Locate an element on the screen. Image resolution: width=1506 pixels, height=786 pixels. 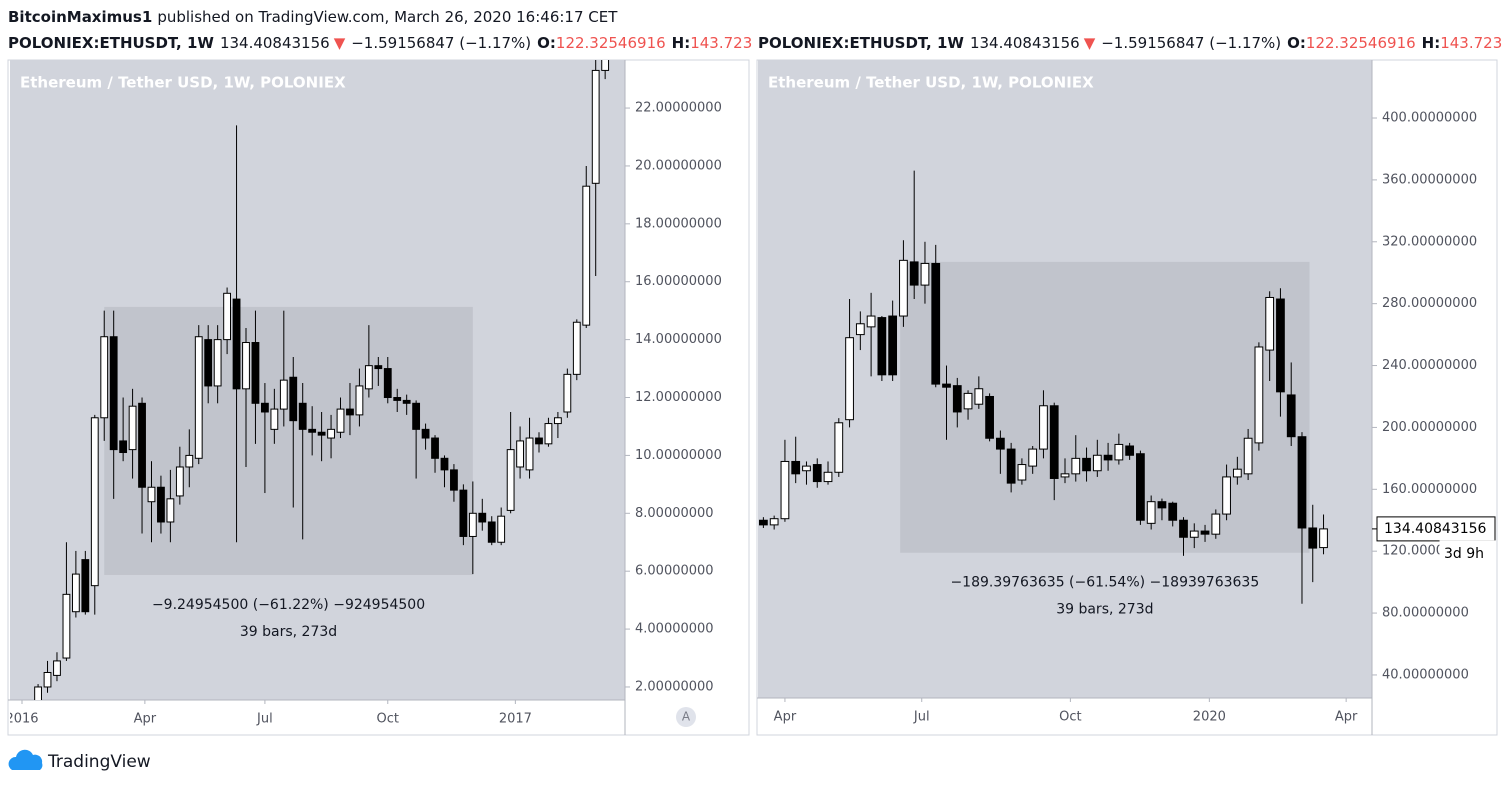
y-tick-label: 4.00000000 is located at coordinates (674, 629).